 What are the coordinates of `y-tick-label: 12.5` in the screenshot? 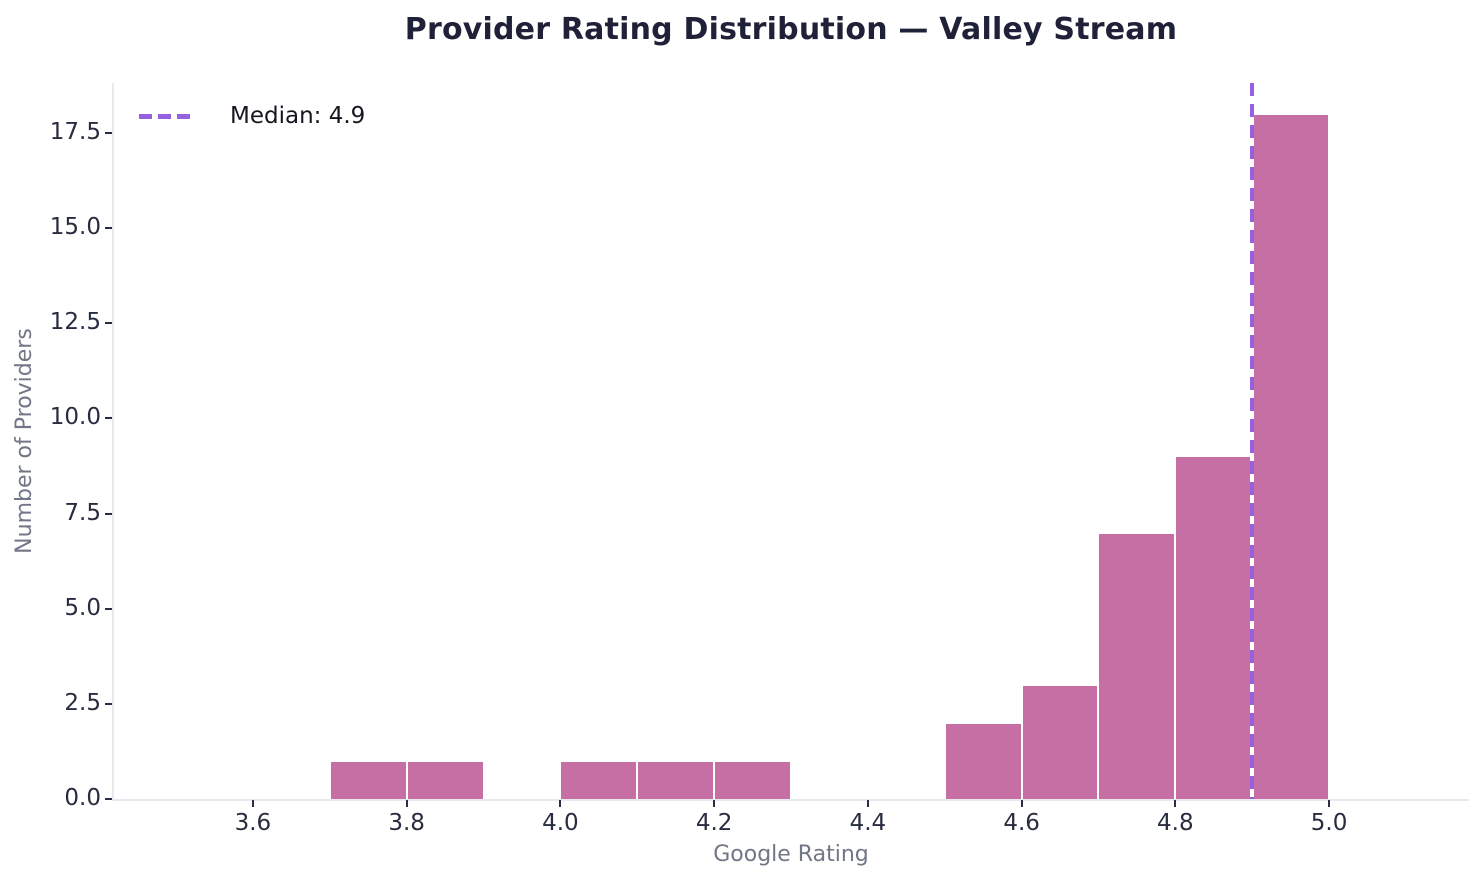 It's located at (75, 322).